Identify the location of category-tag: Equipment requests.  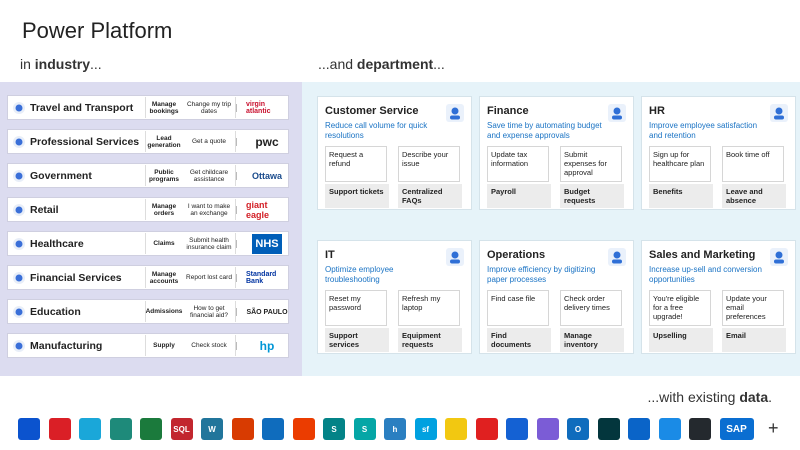
(430, 340).